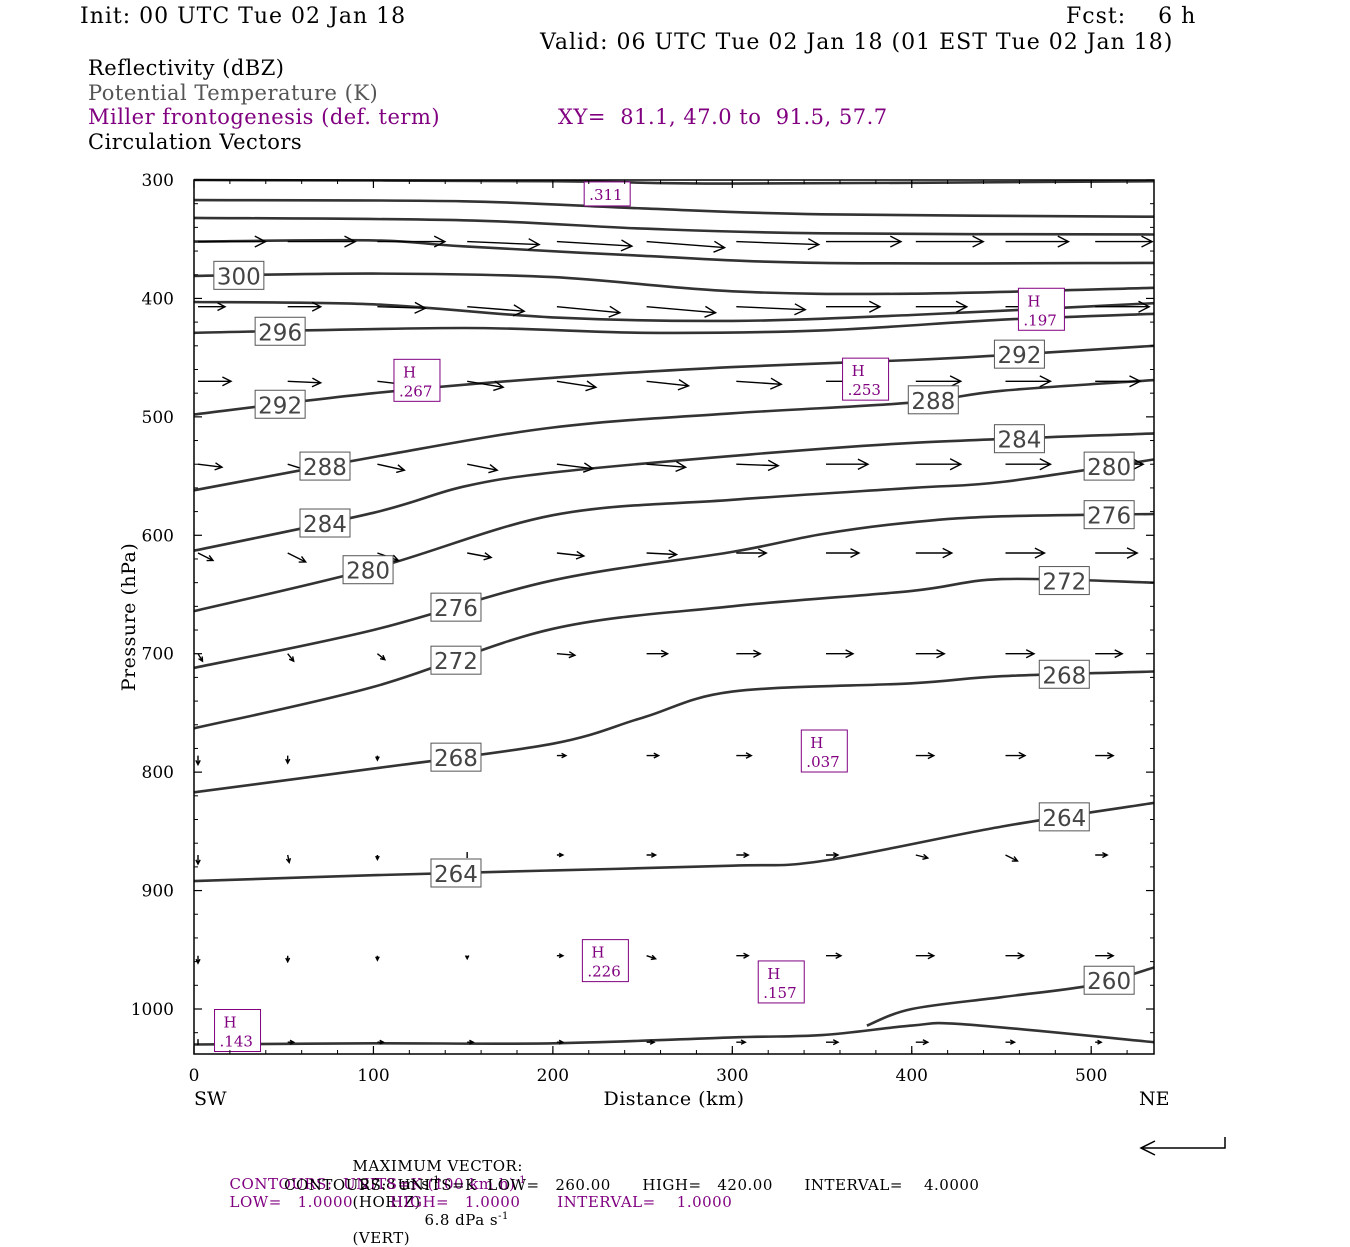 The height and width of the screenshot is (1247, 1350). Describe the element at coordinates (158, 299) in the screenshot. I see `y-tick-label: 400` at that location.